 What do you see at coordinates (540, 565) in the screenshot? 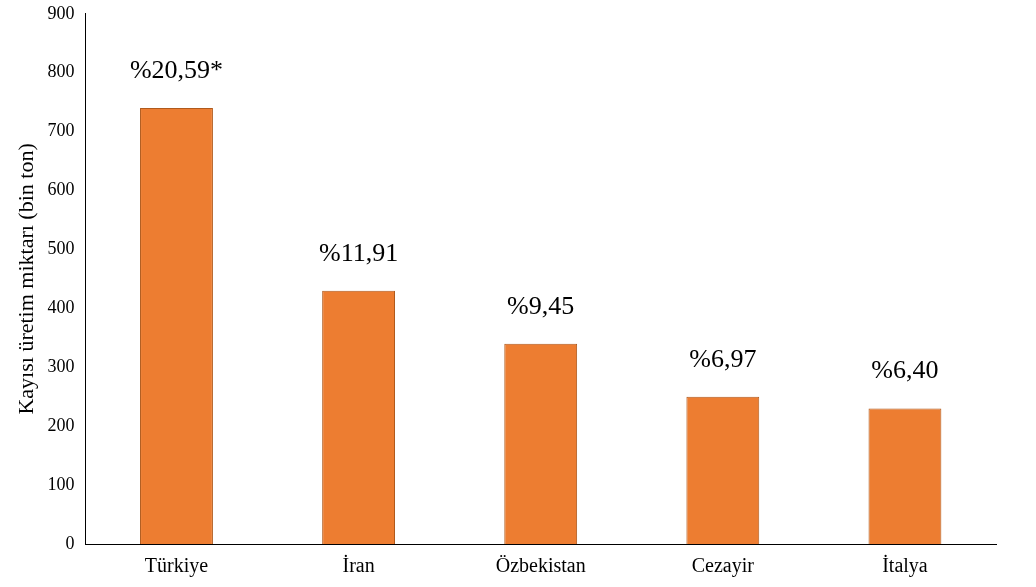
I see `x-tick-label: Özbekistan` at bounding box center [540, 565].